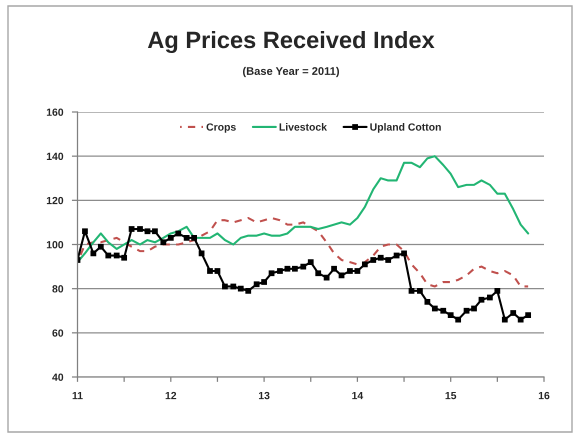 This screenshot has height=438, width=582. What do you see at coordinates (77, 396) in the screenshot?
I see `x-tick-label: 11` at bounding box center [77, 396].